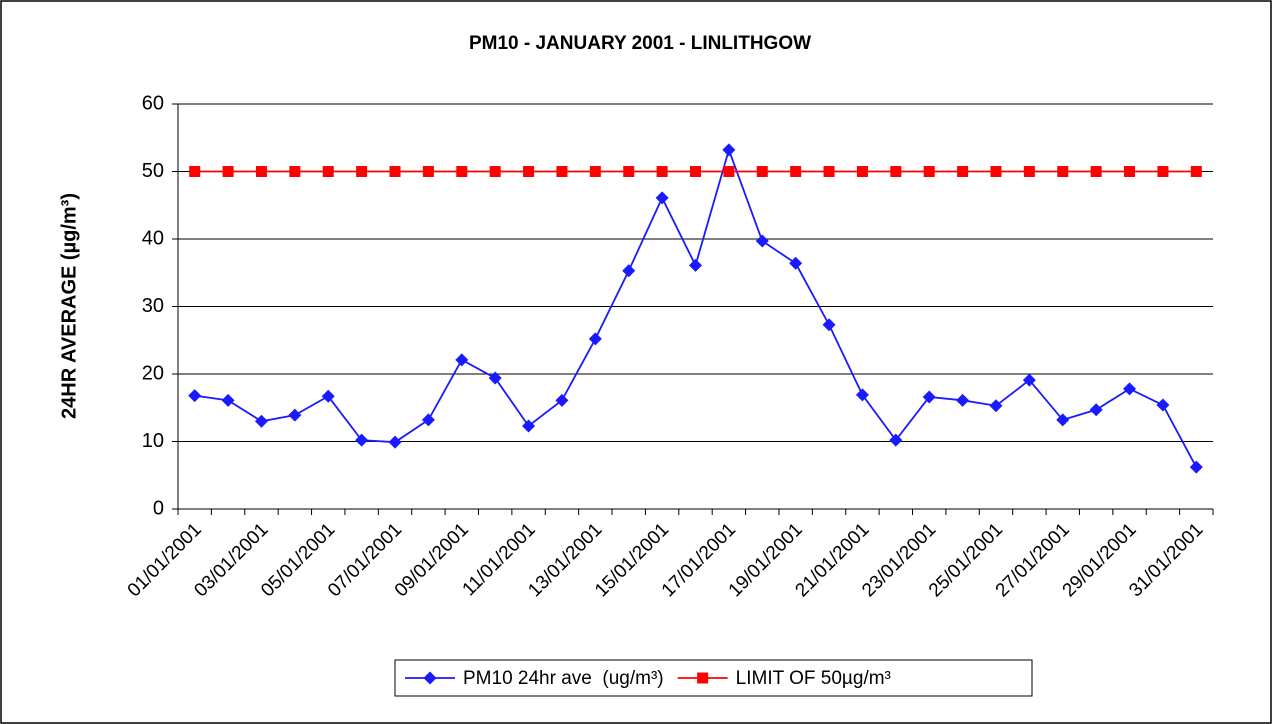  Describe the element at coordinates (158, 508) in the screenshot. I see `y-tick-label: 0` at that location.